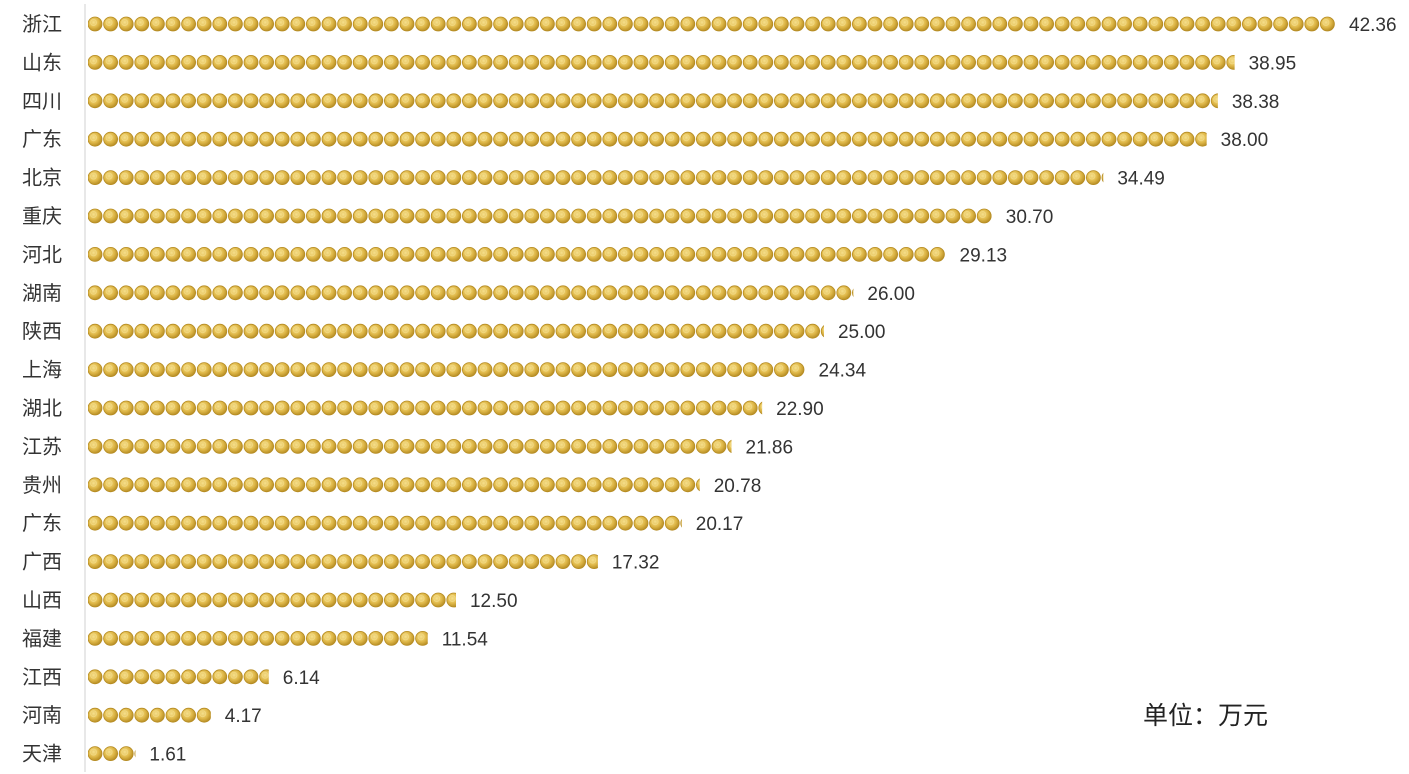 Image resolution: width=1409 pixels, height=774 pixels. What do you see at coordinates (42, 216) in the screenshot?
I see `category-label: 重庆` at bounding box center [42, 216].